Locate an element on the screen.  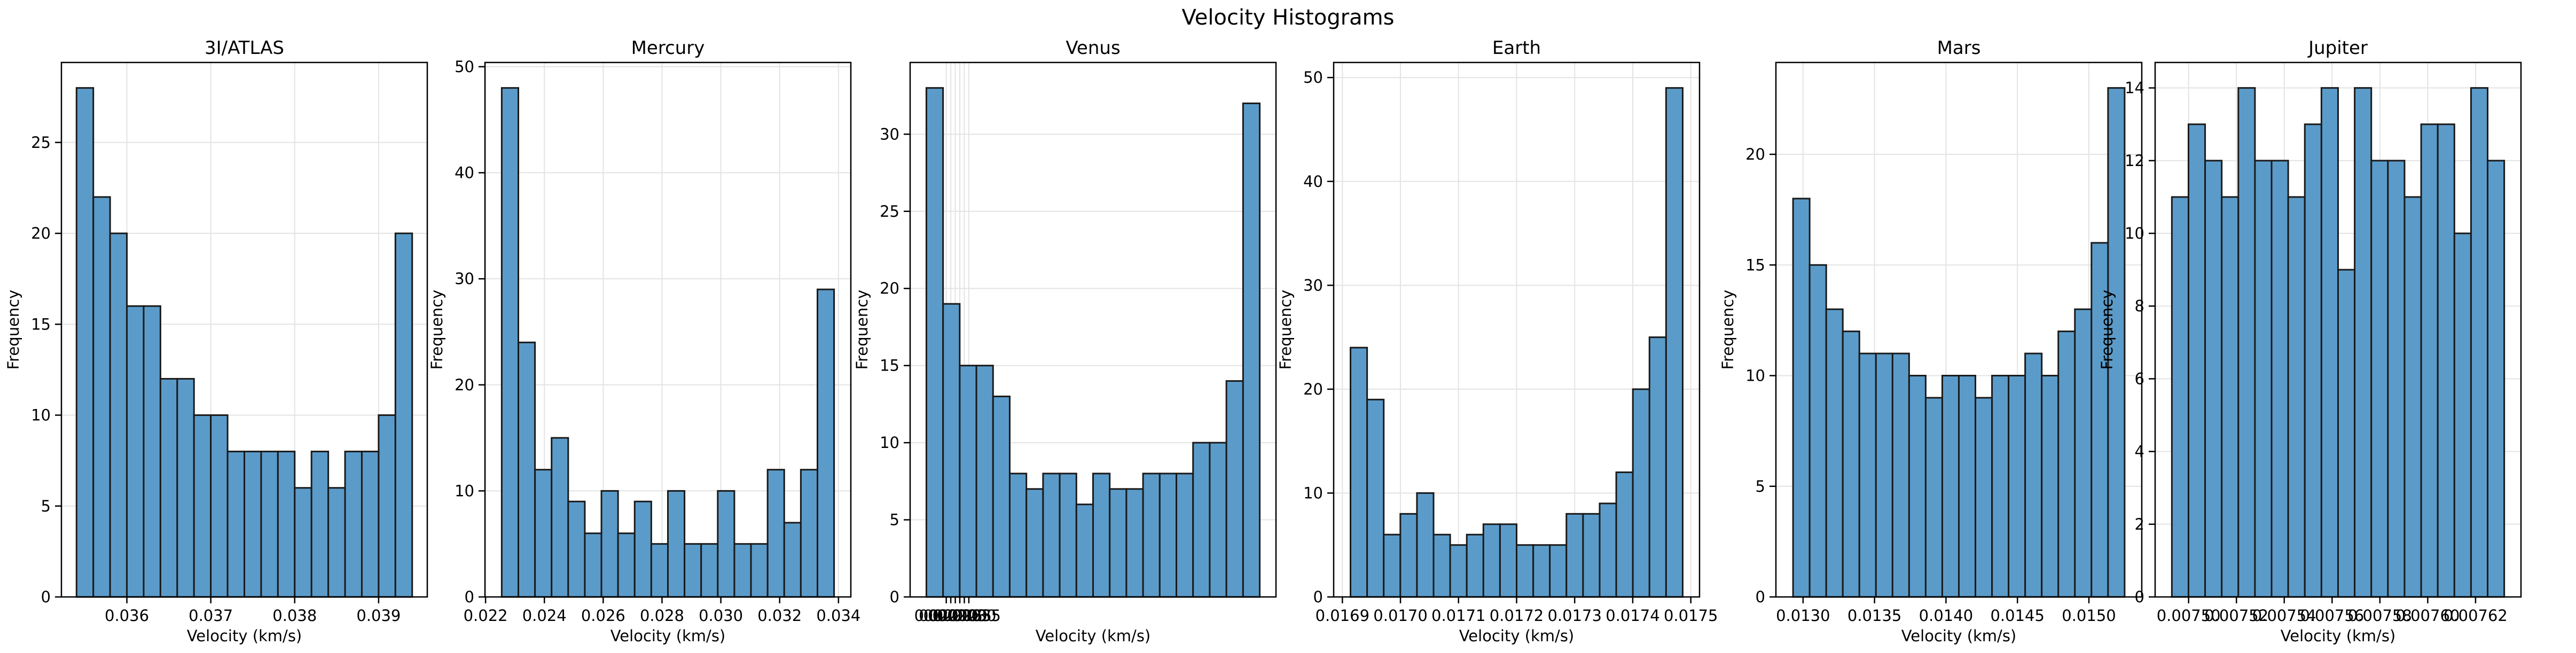
y-tick-label: 12 is located at coordinates (2134, 161).